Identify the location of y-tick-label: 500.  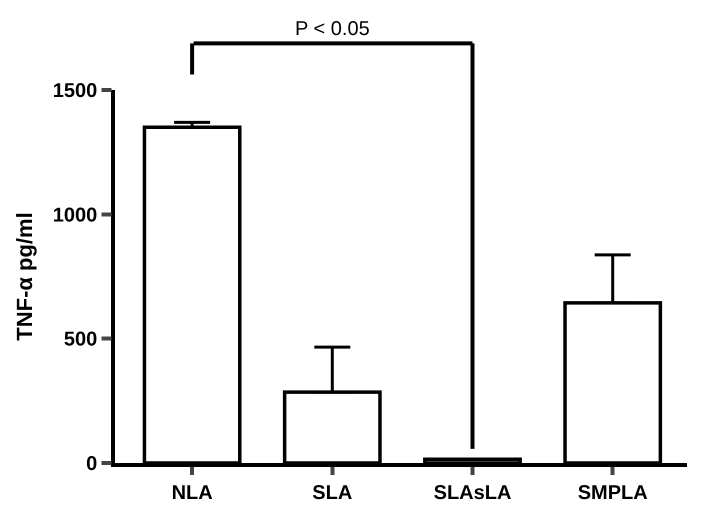
(81, 339).